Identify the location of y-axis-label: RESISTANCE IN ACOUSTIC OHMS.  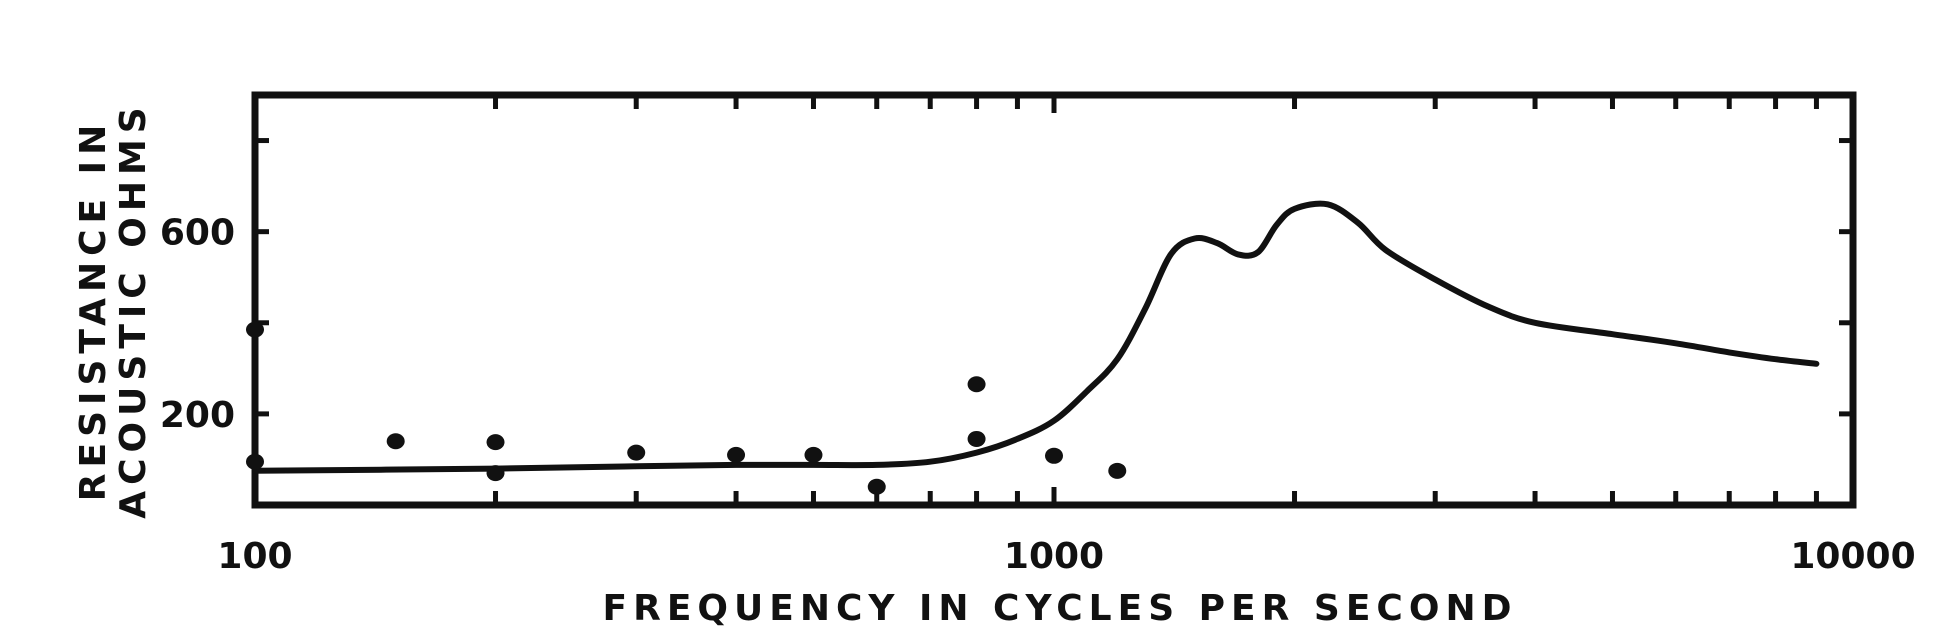
(113, 309).